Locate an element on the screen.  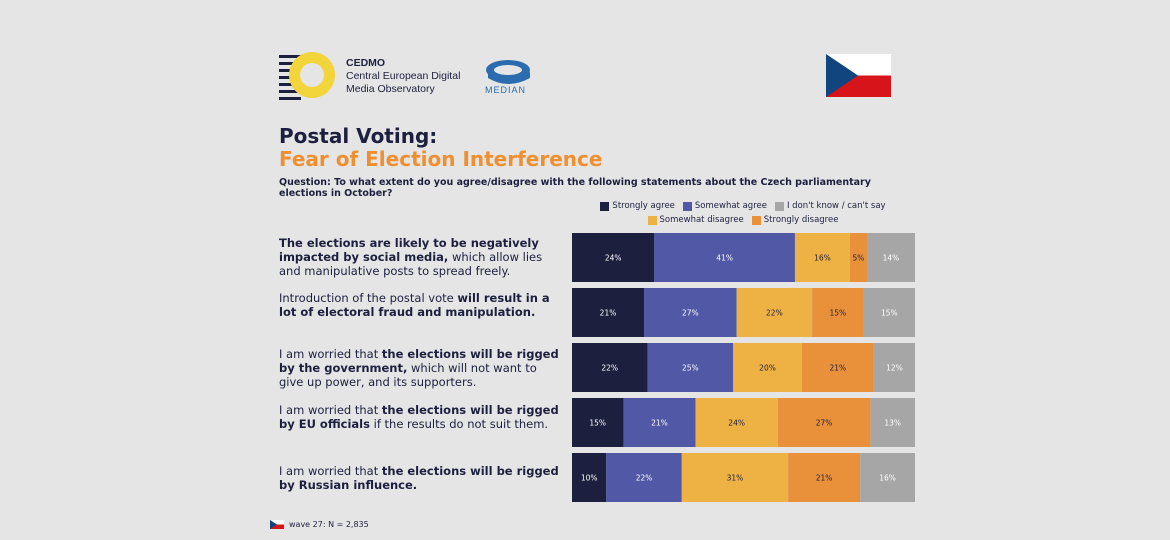
data-label: 5% is located at coordinates (858, 258).